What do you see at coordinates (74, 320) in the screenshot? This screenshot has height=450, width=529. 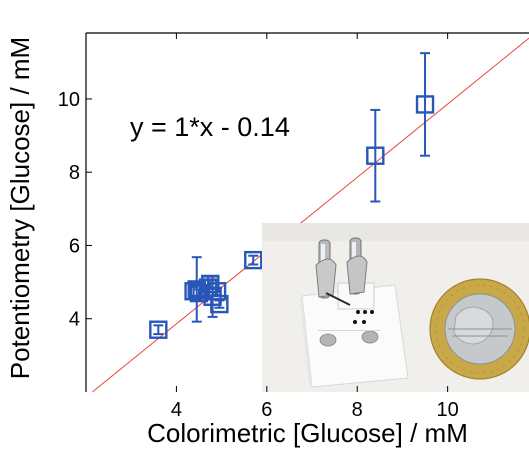 I see `y-tick-label: 4` at bounding box center [74, 320].